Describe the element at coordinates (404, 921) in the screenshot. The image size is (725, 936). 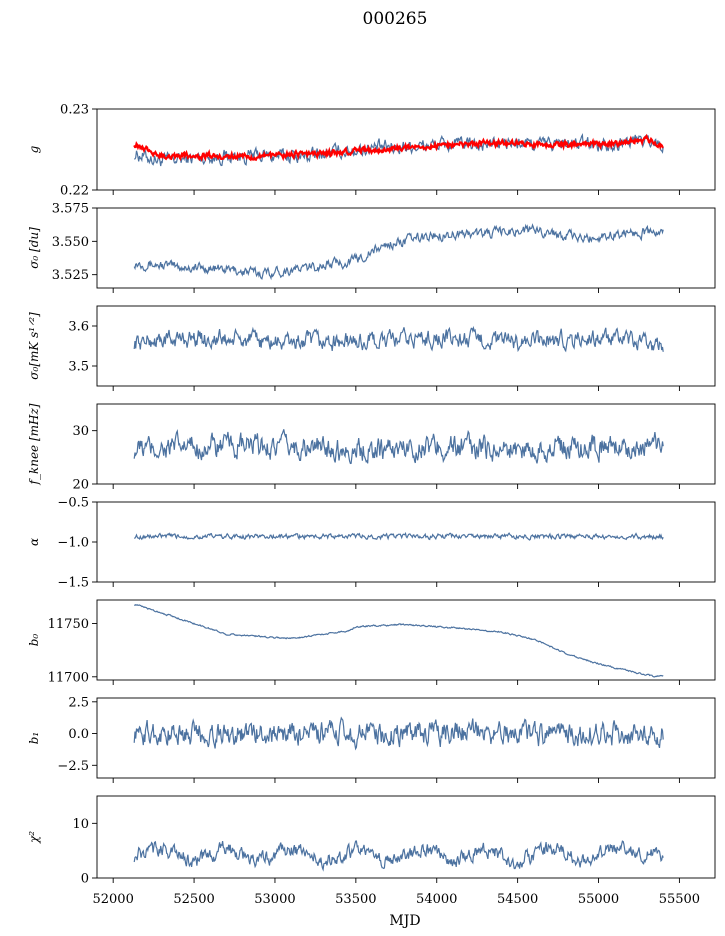
I see `x-axis-label: MJD` at that location.